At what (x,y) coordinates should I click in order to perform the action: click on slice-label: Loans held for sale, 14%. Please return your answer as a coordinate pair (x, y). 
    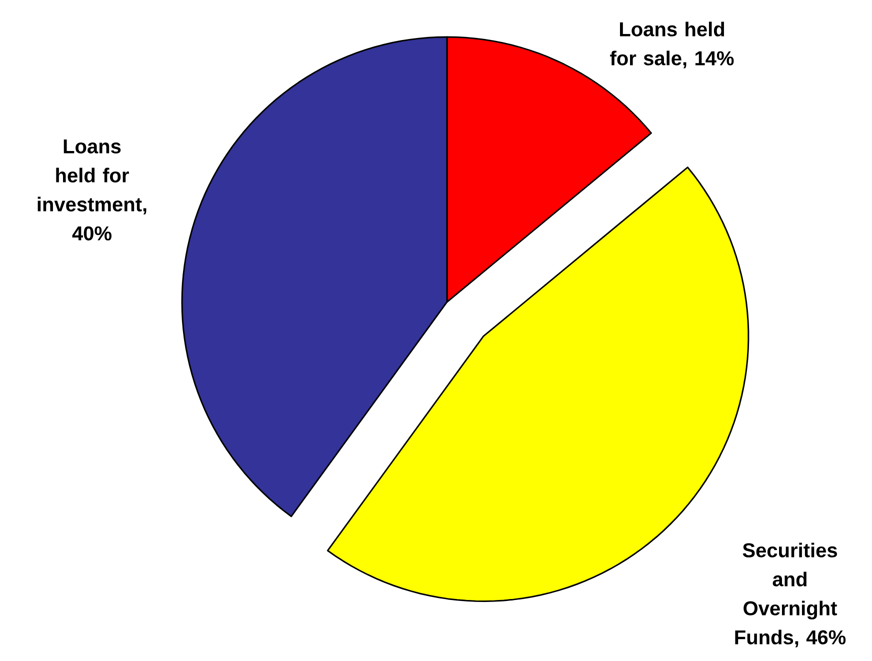
    Looking at the image, I should click on (672, 45).